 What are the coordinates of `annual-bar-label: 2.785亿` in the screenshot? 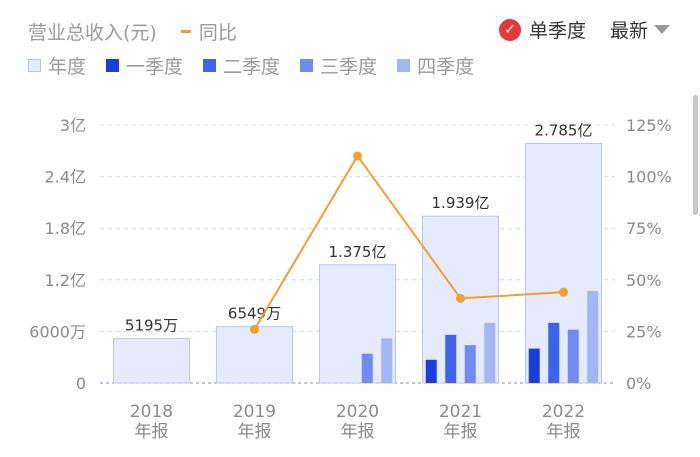 It's located at (564, 130).